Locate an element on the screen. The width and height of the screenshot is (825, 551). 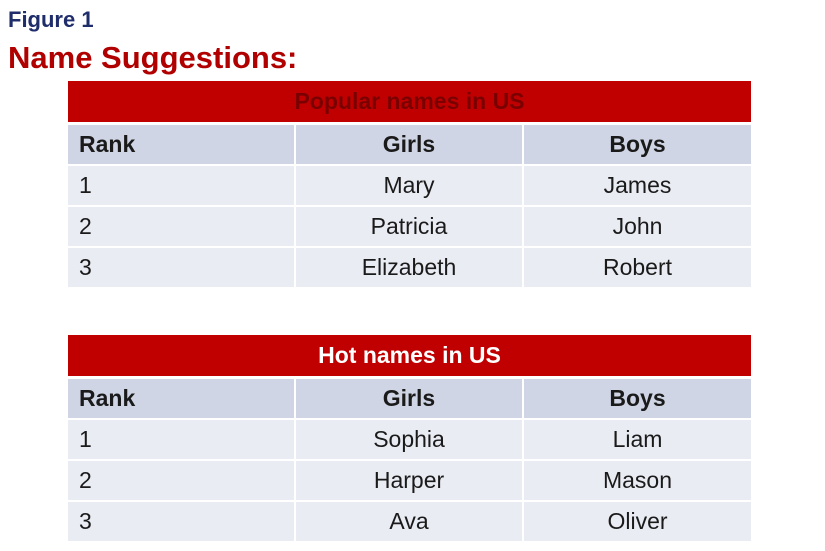
boy-name-cell: James is located at coordinates (637, 186).